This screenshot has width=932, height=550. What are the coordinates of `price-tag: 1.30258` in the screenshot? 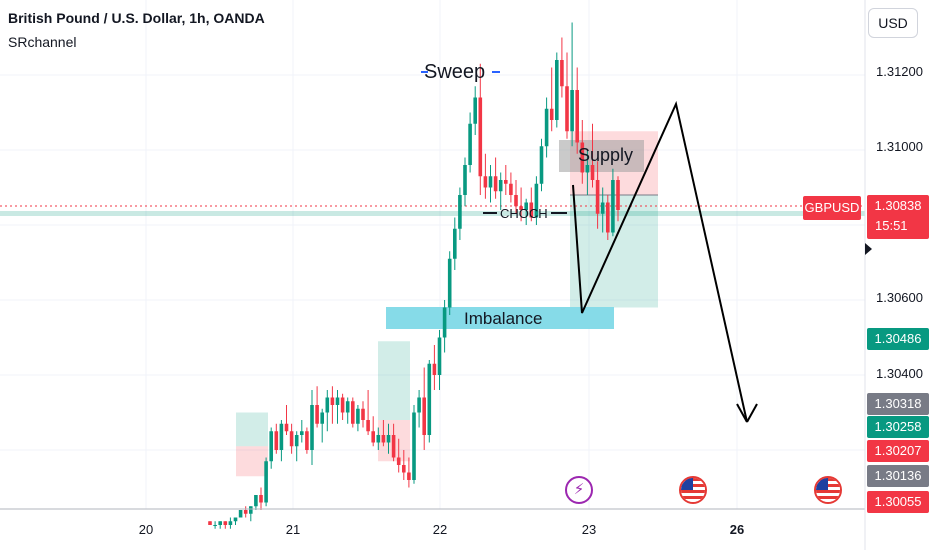 It's located at (898, 427).